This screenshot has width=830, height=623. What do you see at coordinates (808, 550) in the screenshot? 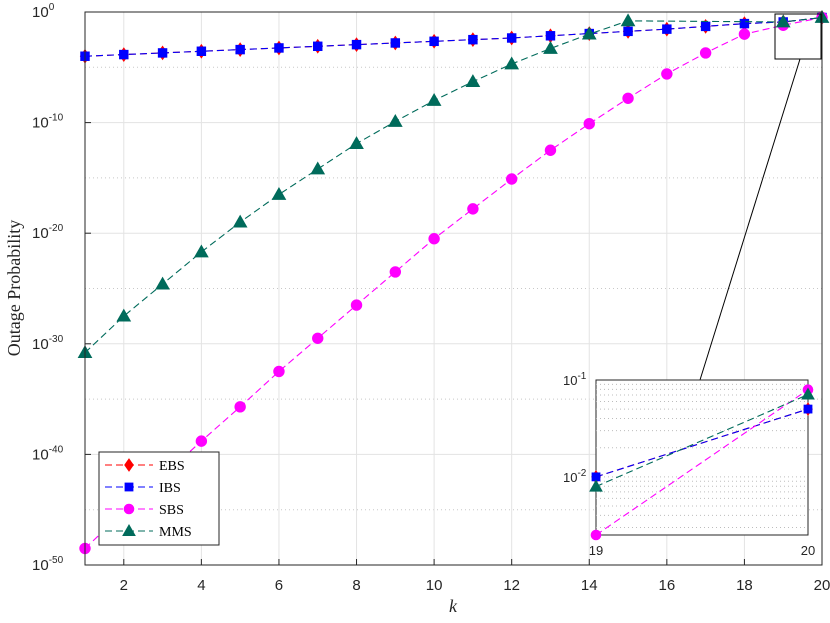
I see `inset-x-tick-label: 20` at bounding box center [808, 550].